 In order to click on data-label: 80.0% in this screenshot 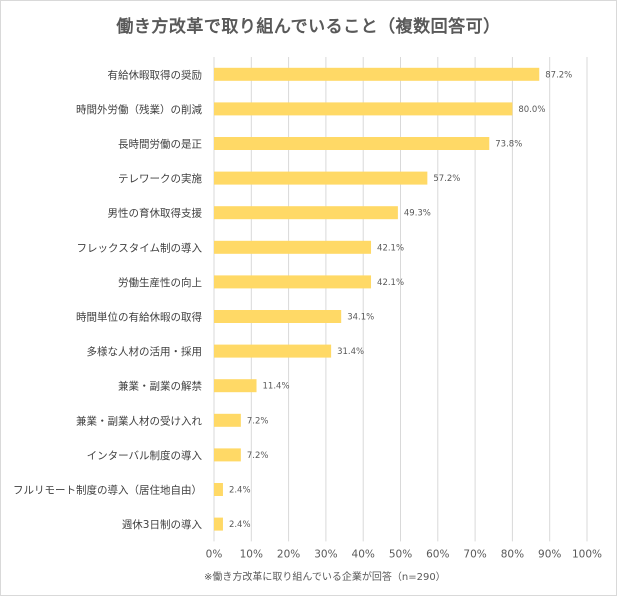, I will do `click(531, 110)`.